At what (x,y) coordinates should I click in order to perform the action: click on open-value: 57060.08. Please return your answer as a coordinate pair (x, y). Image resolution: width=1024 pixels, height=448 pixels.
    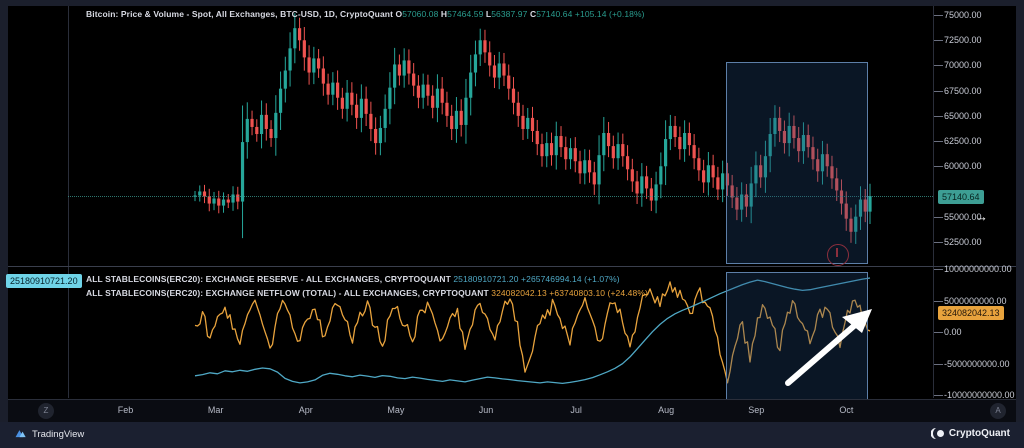
    Looking at the image, I should click on (420, 14).